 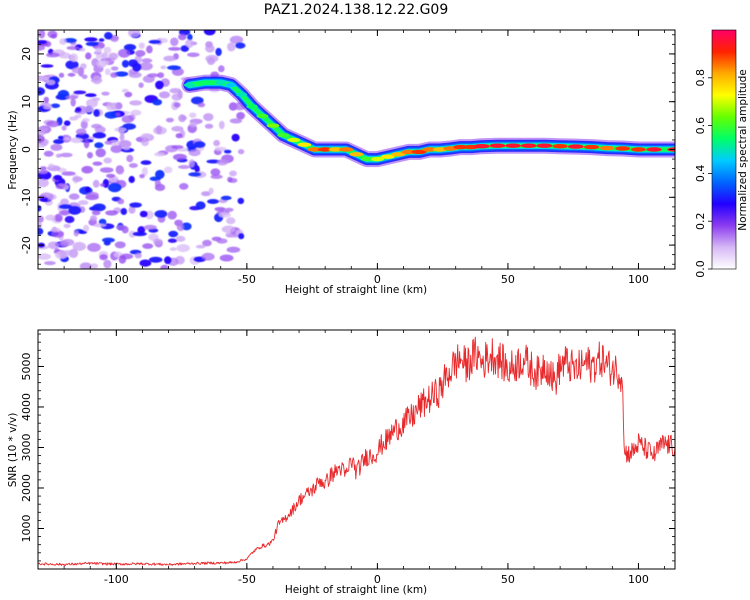 What do you see at coordinates (26, 245) in the screenshot?
I see `y-tick-label: -20` at bounding box center [26, 245].